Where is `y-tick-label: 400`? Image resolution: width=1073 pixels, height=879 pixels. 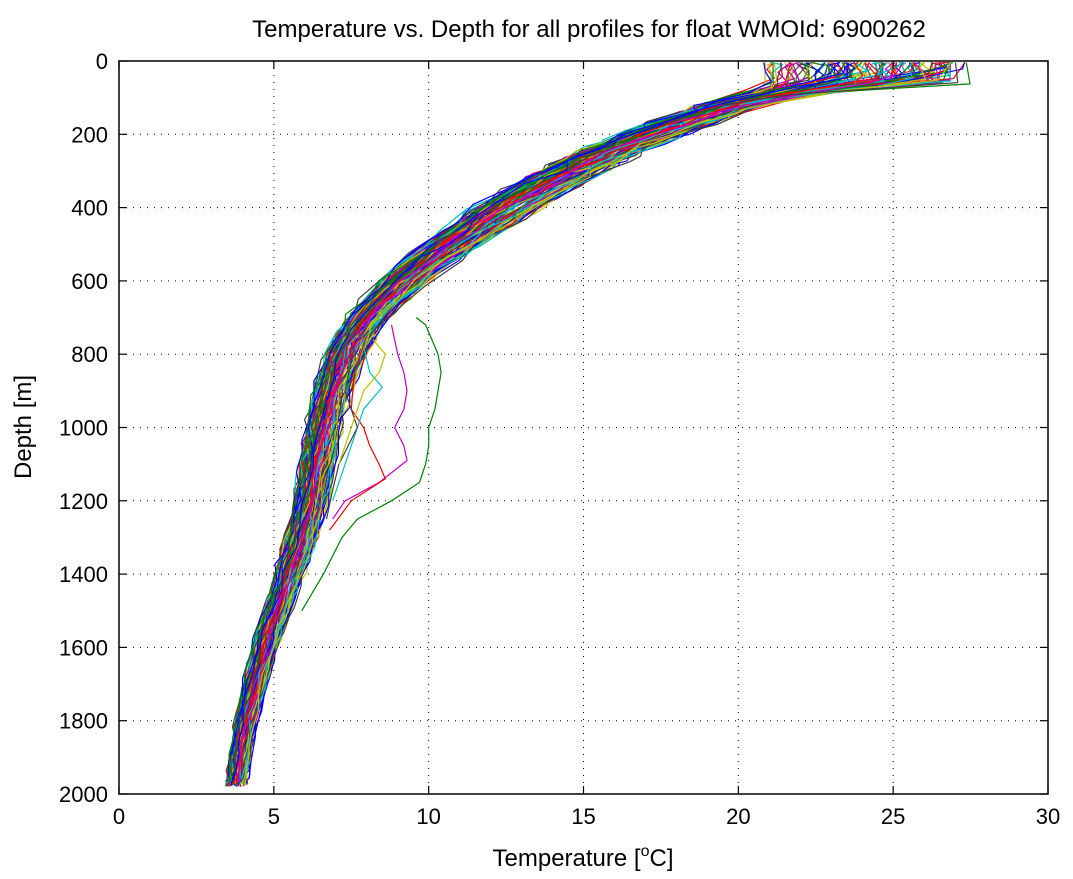
y-tick-label: 400 is located at coordinates (89, 208).